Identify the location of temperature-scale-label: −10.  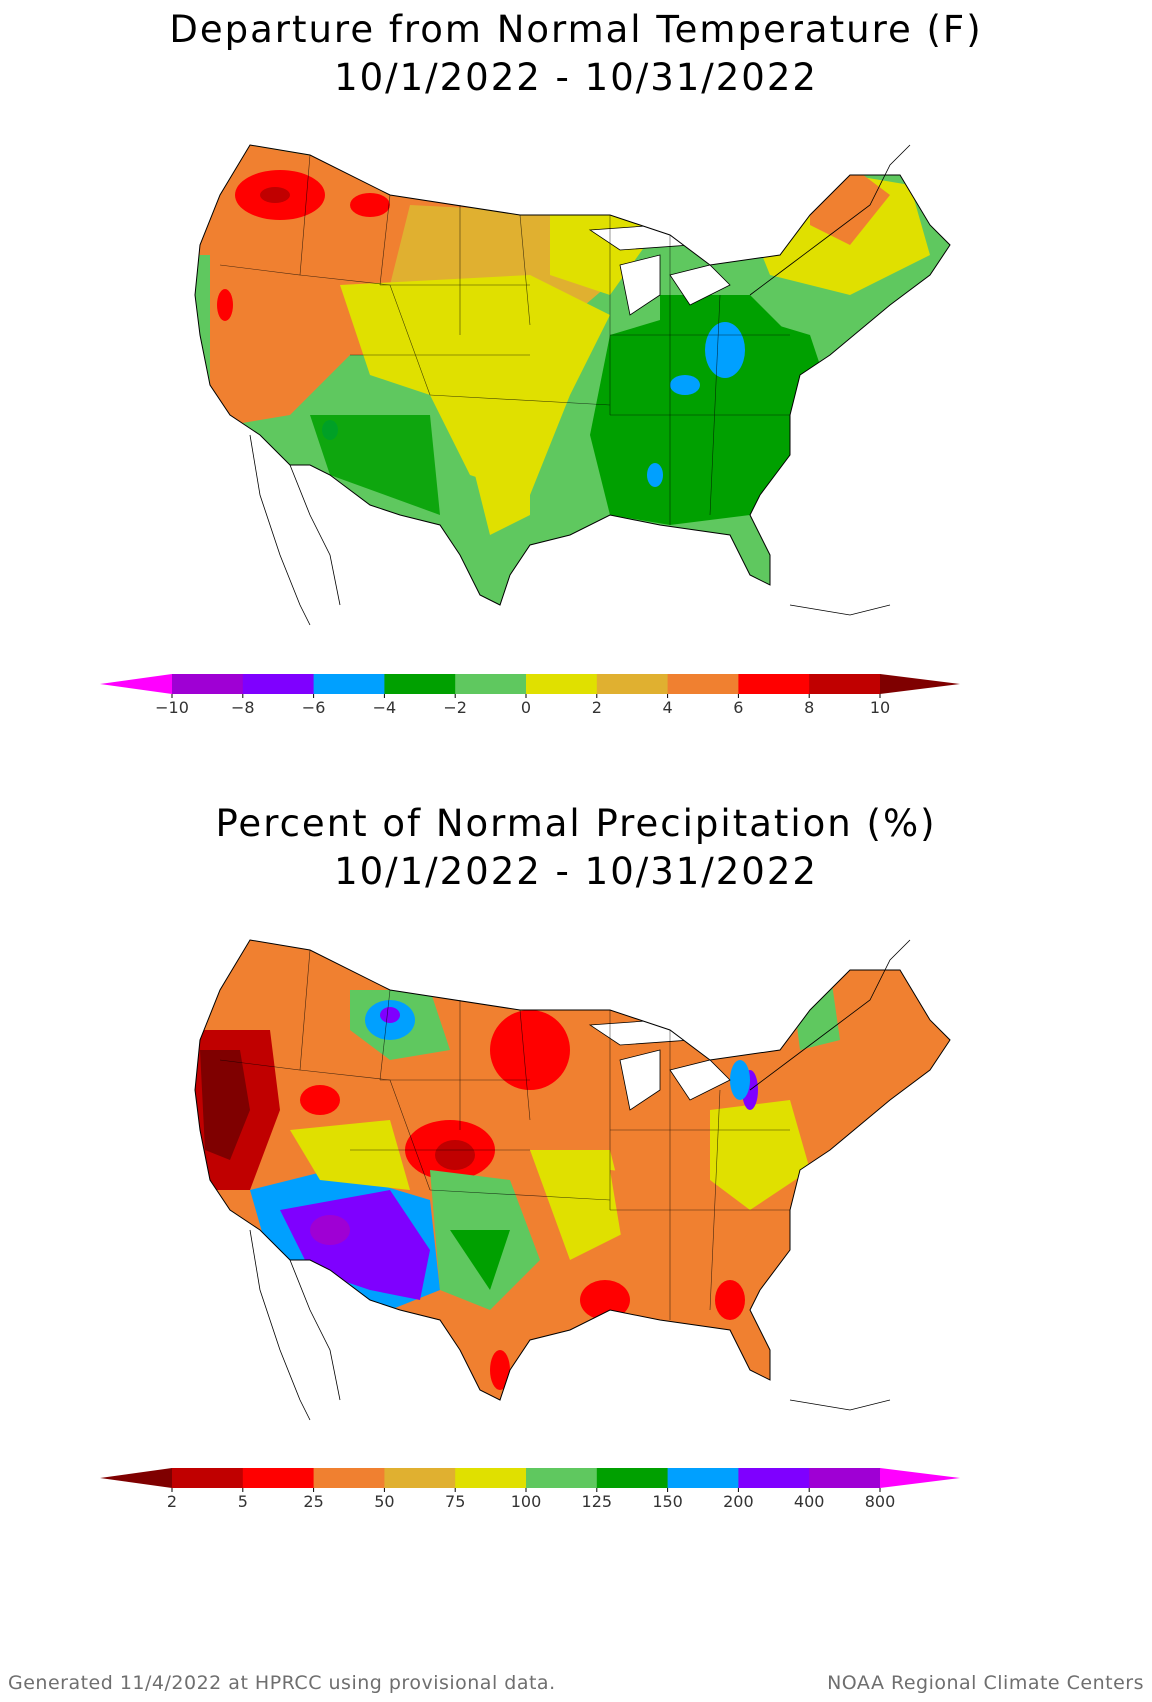
(172, 707).